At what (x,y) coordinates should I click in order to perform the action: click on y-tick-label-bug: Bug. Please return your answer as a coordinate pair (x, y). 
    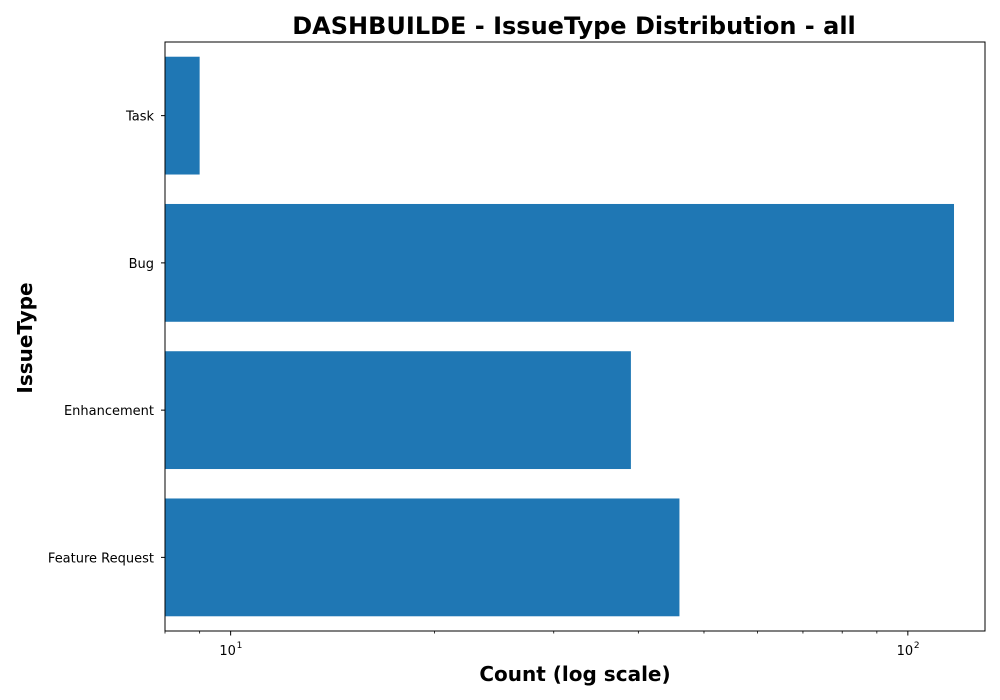
    Looking at the image, I should click on (141, 264).